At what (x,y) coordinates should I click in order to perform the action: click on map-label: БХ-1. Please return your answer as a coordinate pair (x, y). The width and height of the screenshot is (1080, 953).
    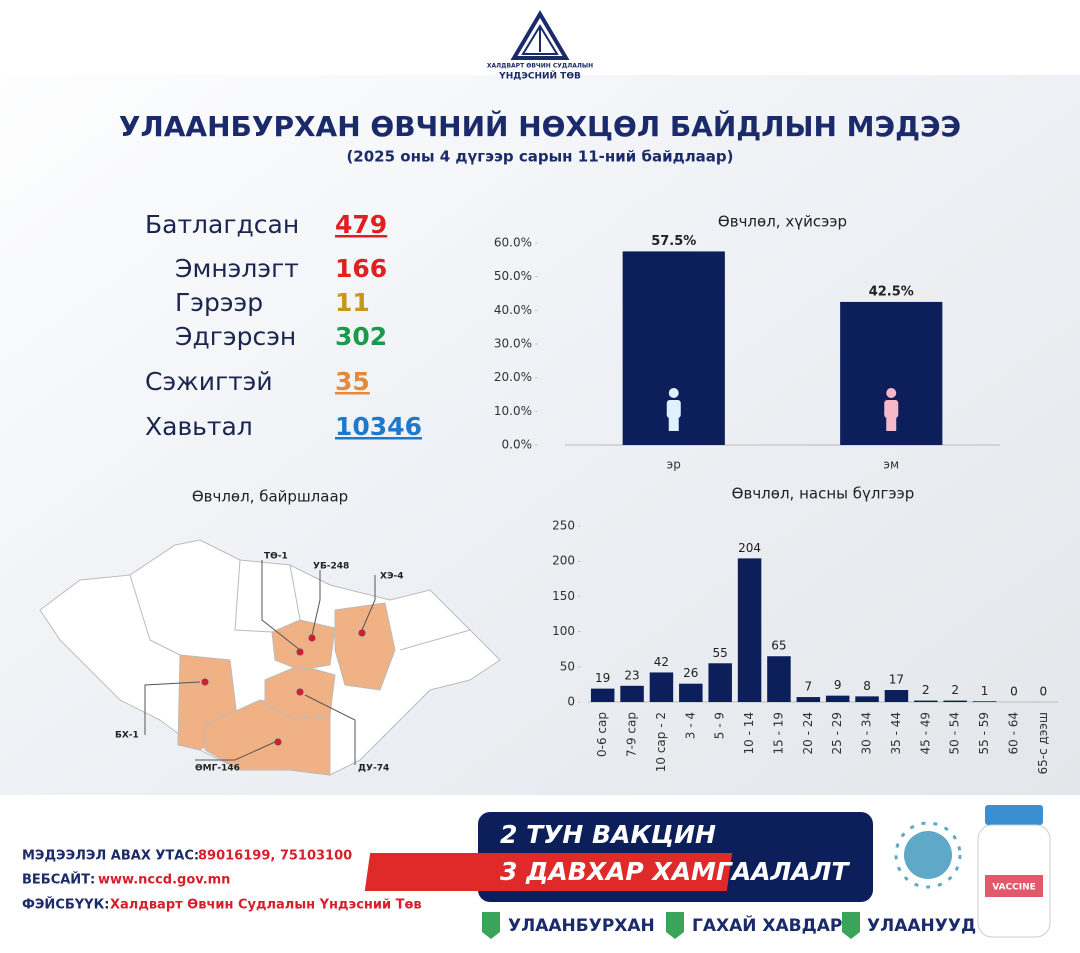
    Looking at the image, I should click on (127, 736).